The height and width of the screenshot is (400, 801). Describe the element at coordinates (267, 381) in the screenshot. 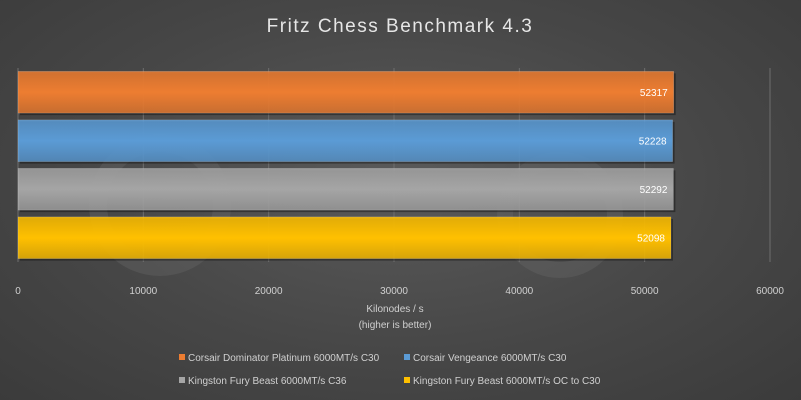

I see `legend-label: Kingston Fury Beast 6000MT/s C36` at that location.